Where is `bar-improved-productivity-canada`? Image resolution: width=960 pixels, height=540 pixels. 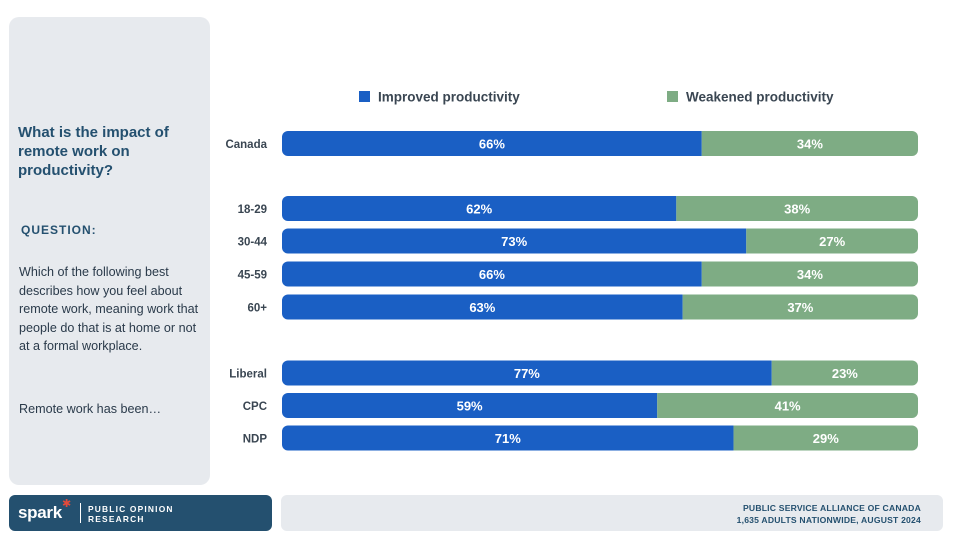
bar-improved-productivity-canada is located at coordinates (492, 143).